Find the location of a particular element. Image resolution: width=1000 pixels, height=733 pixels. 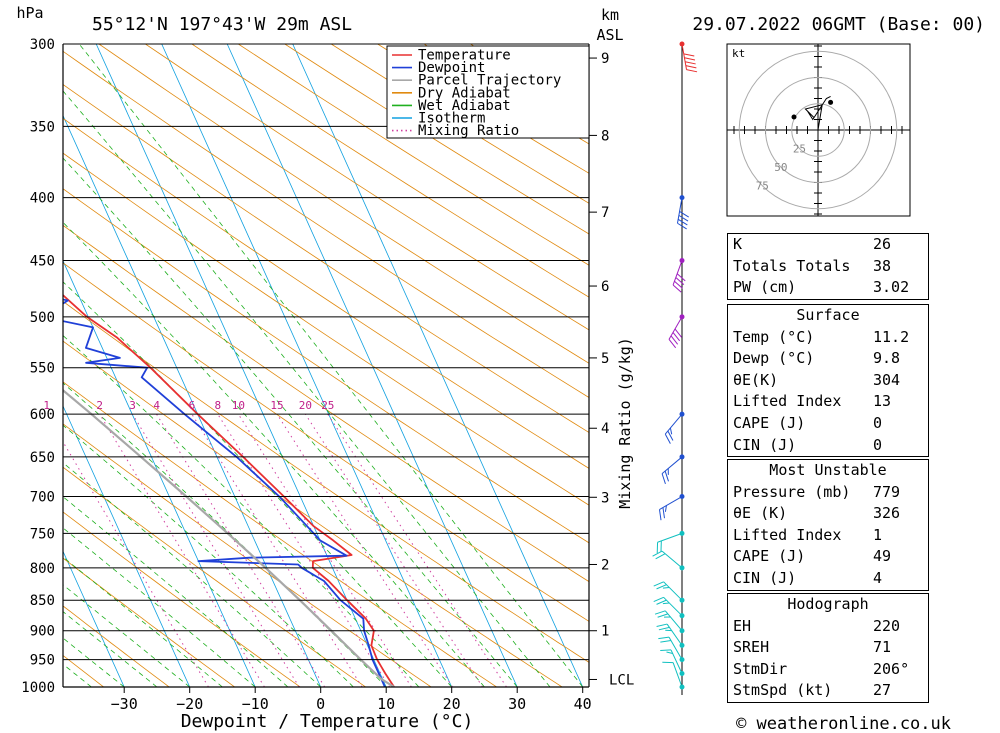

x-tick-label: 40 is located at coordinates (583, 704).